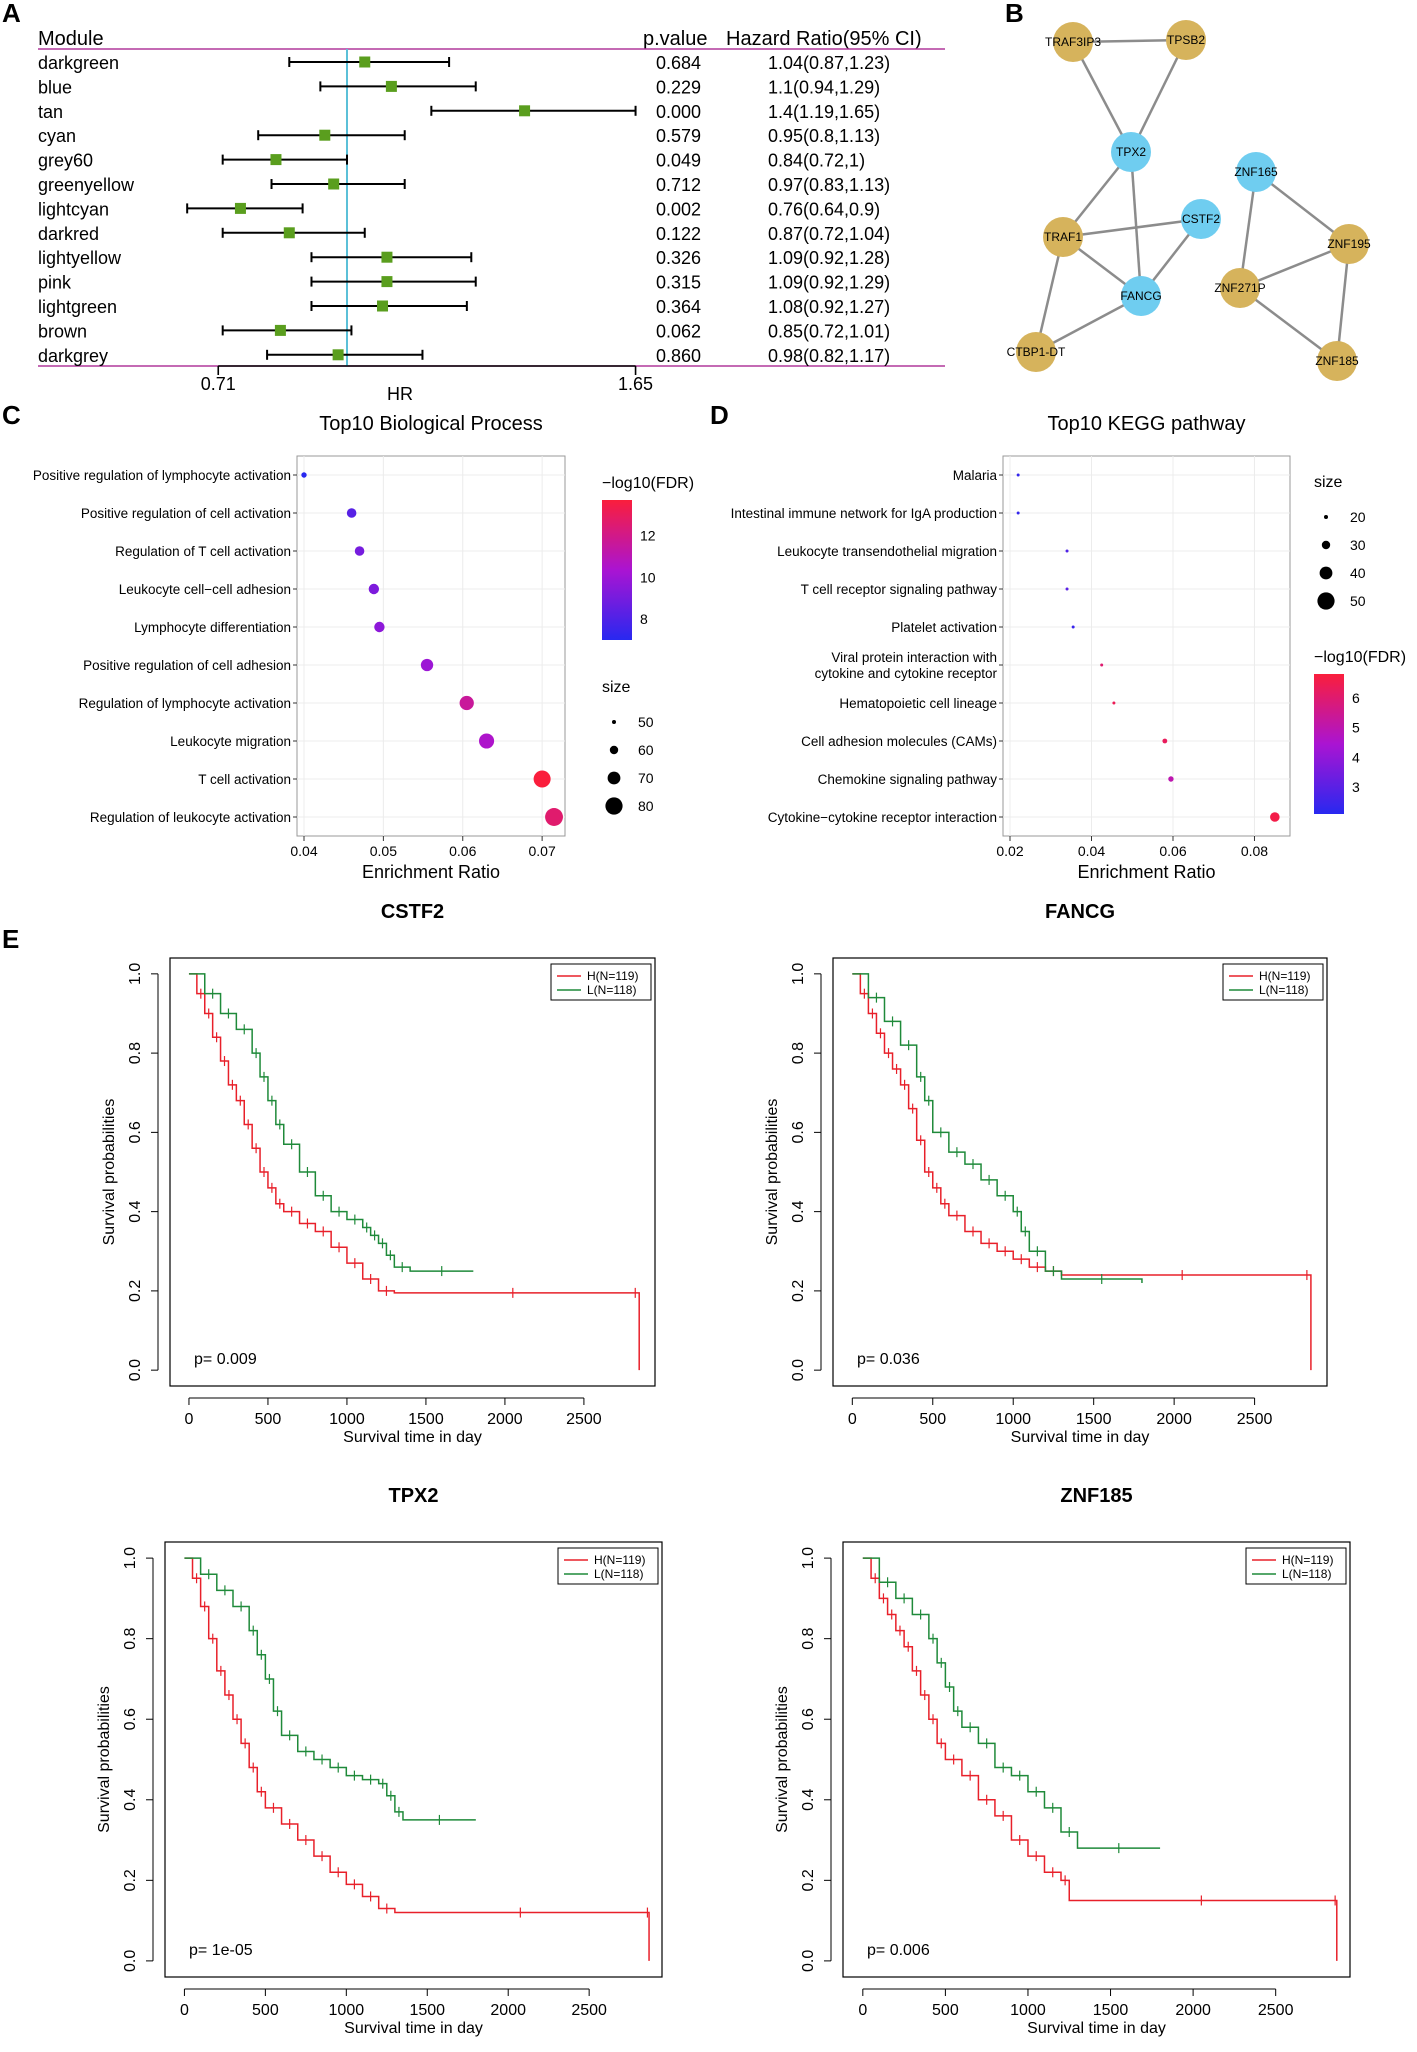 The height and width of the screenshot is (2052, 1417). Describe the element at coordinates (413, 1496) in the screenshot. I see `survival-plot-title: TPX2` at that location.